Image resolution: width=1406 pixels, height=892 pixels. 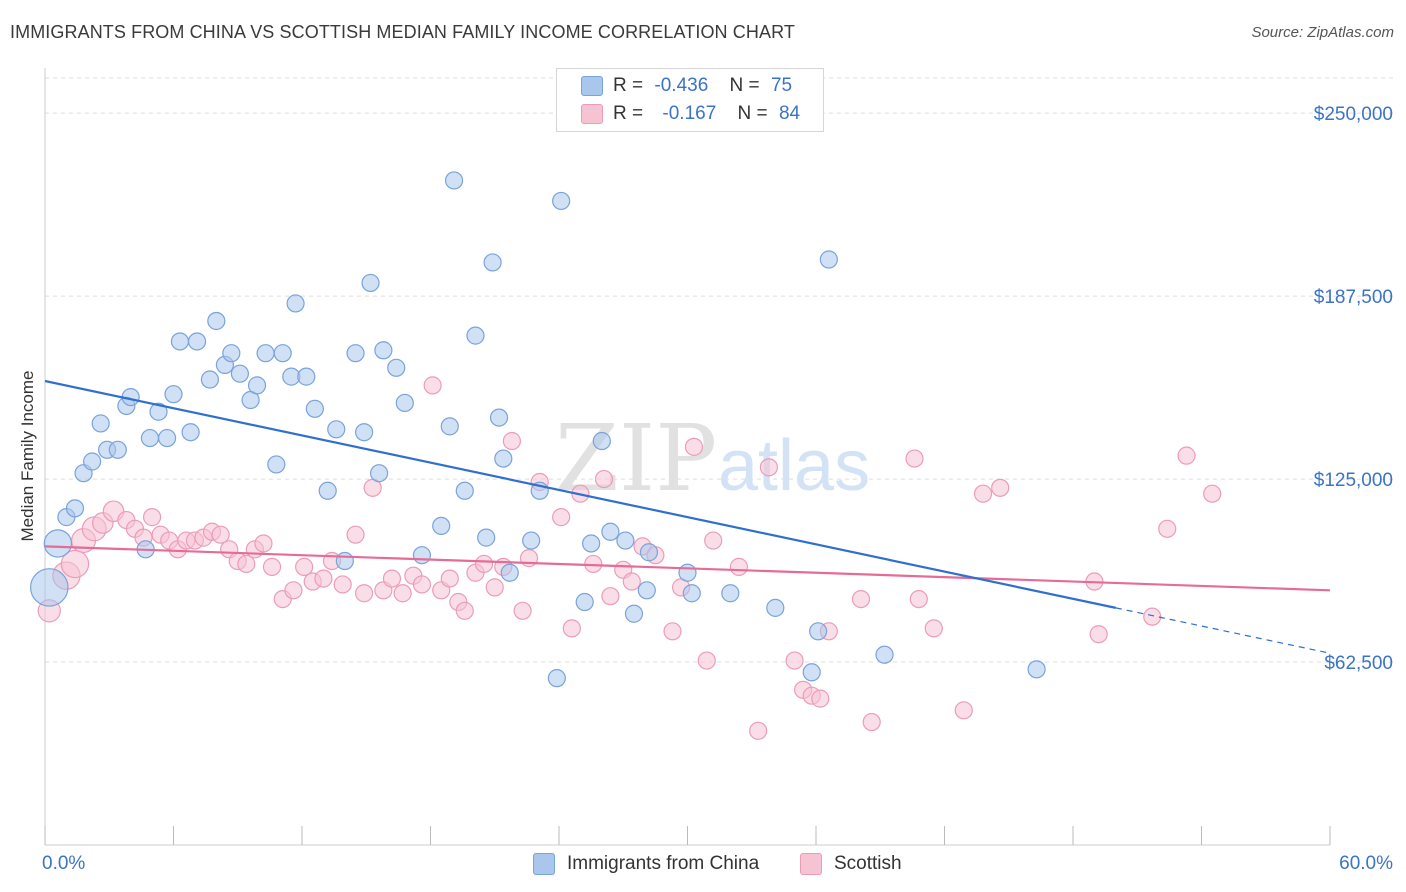 I want to click on legend-scottish-n-value: 84, so click(x=789, y=113).